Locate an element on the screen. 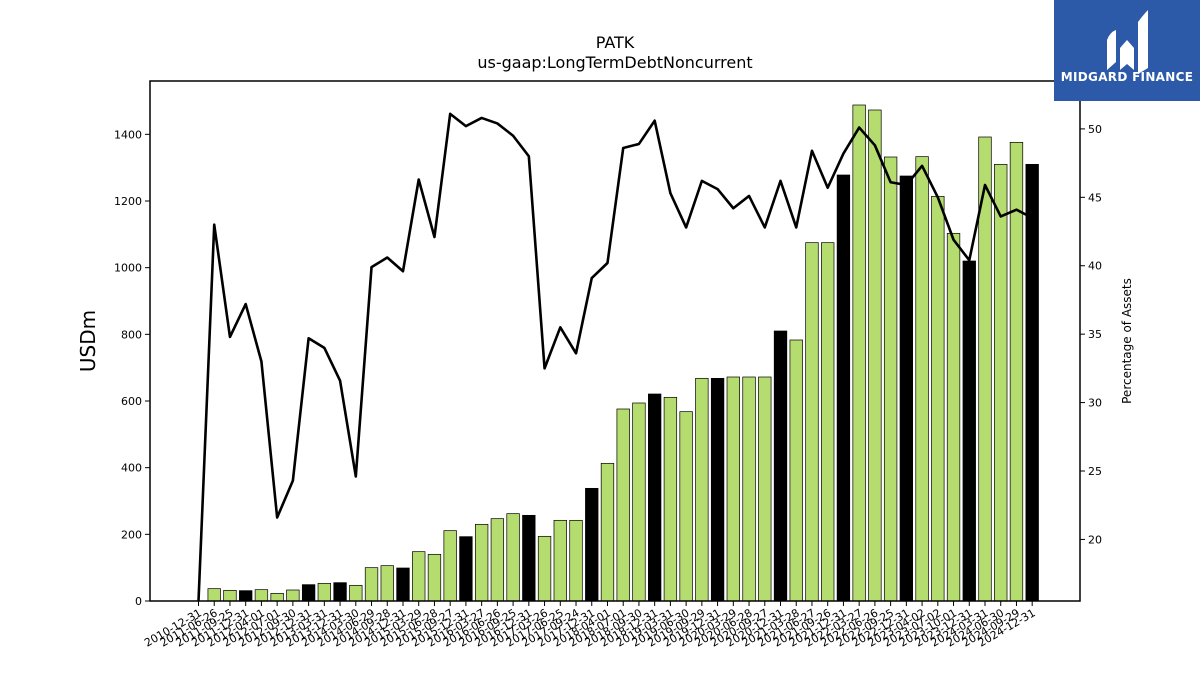  chart-title: PATK is located at coordinates (615, 42).